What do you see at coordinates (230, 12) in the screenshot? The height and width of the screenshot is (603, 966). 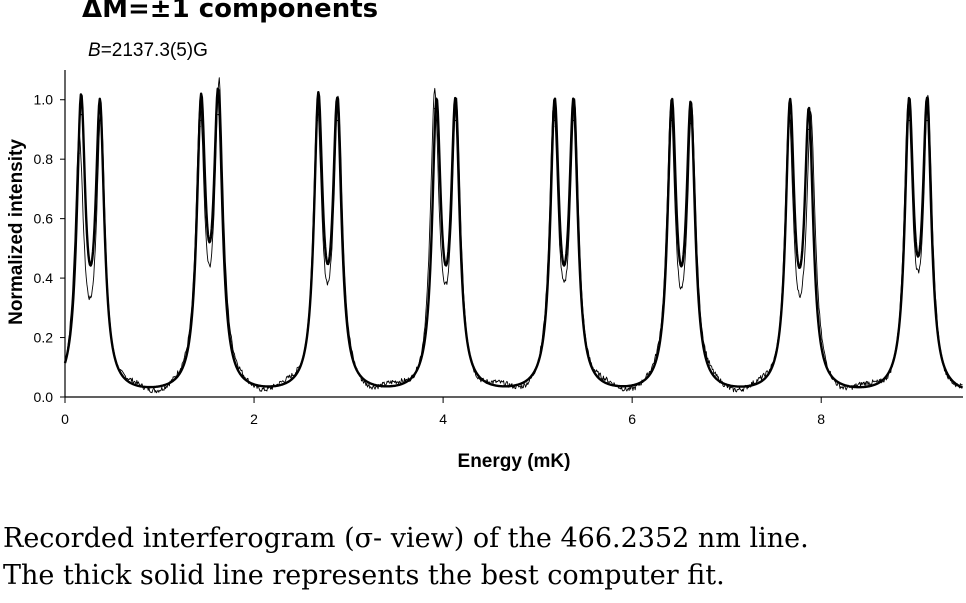 I see `chart-title: ΔM=±1 components` at bounding box center [230, 12].